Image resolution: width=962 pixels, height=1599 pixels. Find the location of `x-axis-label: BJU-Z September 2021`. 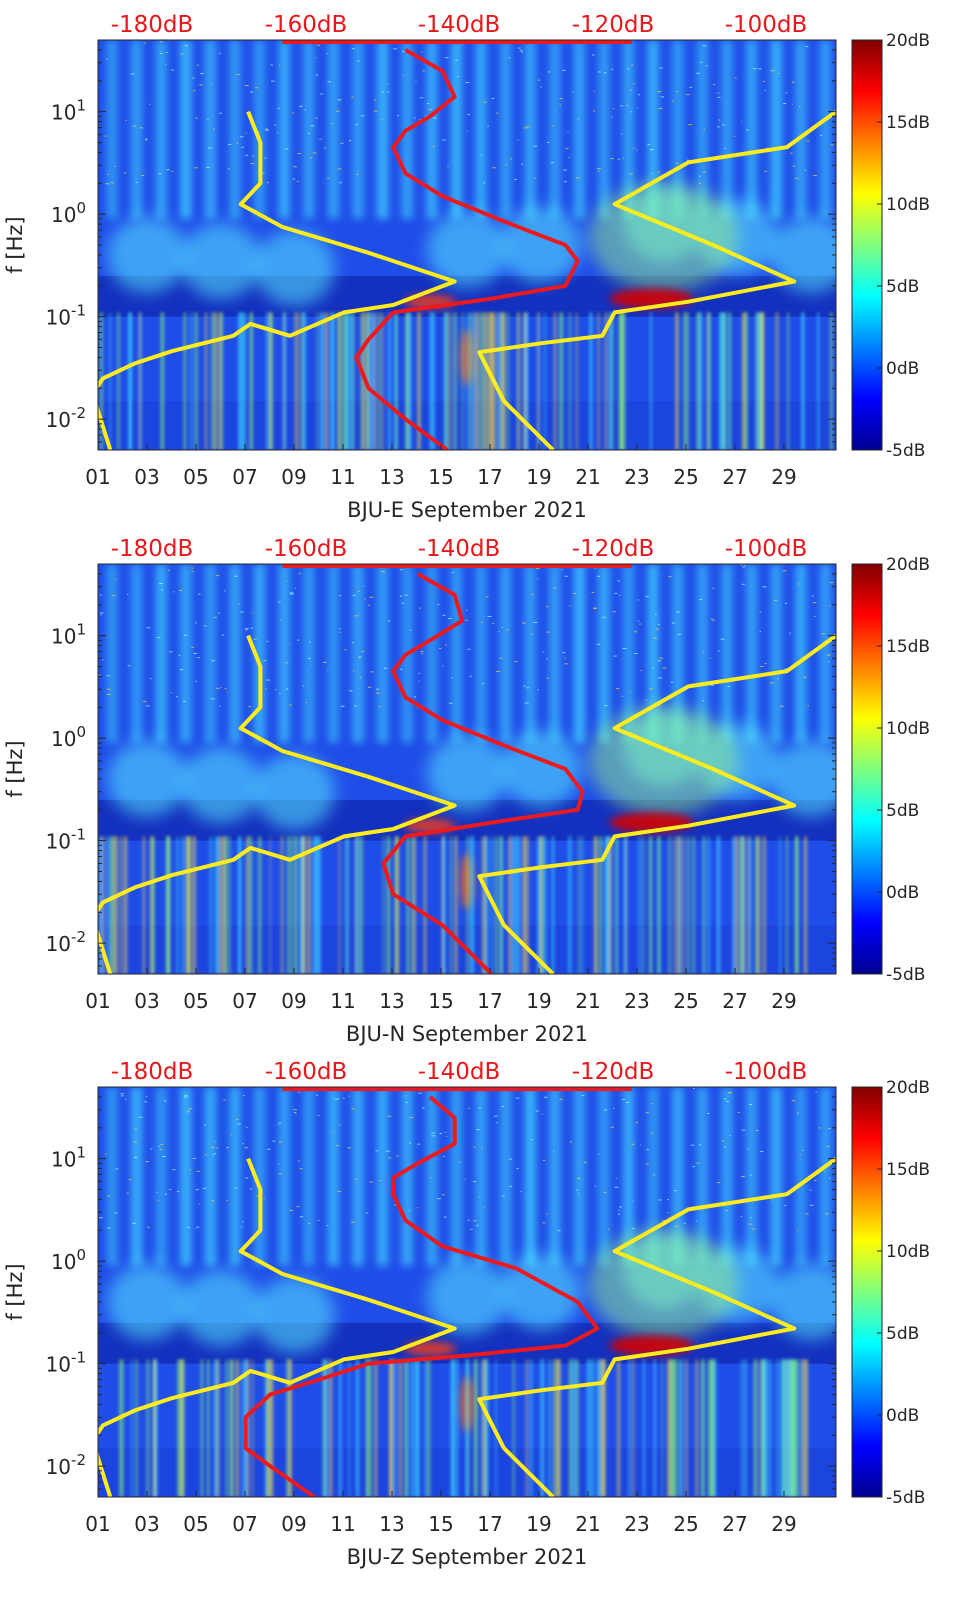

x-axis-label: BJU-Z September 2021 is located at coordinates (467, 1557).